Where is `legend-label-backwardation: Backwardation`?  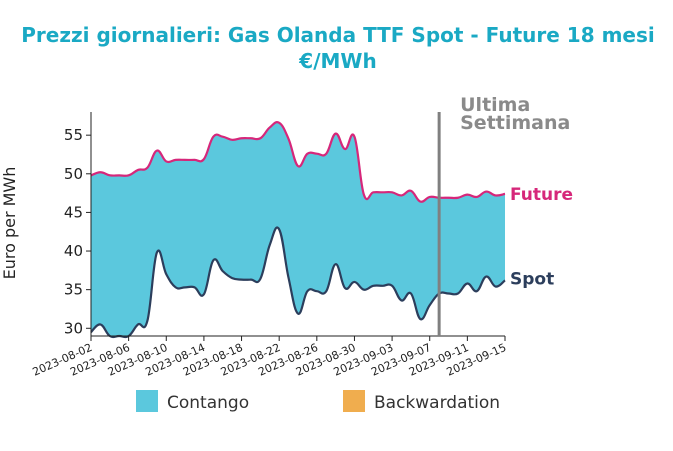
legend-label-backwardation: Backwardation is located at coordinates (437, 403).